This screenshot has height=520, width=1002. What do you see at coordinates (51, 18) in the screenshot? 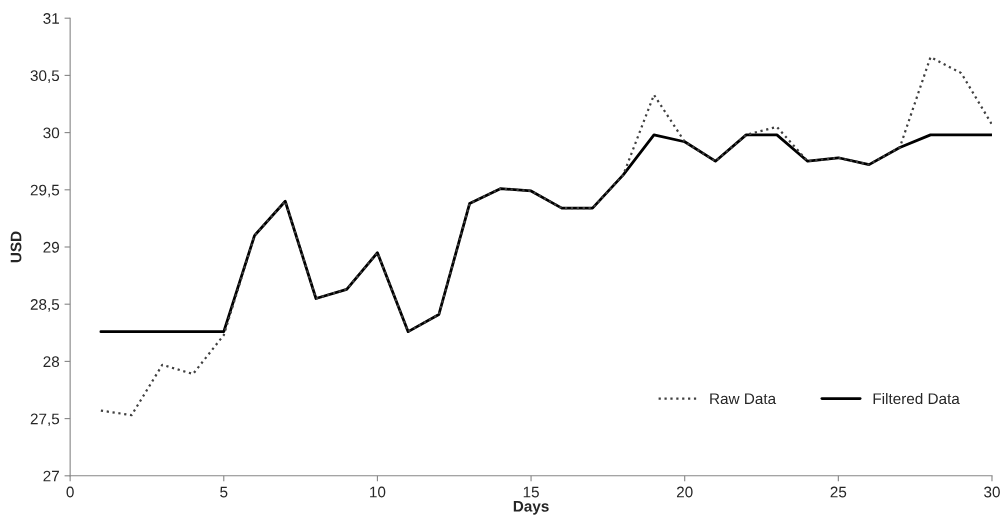
I see `y-tick-label: 31` at bounding box center [51, 18].